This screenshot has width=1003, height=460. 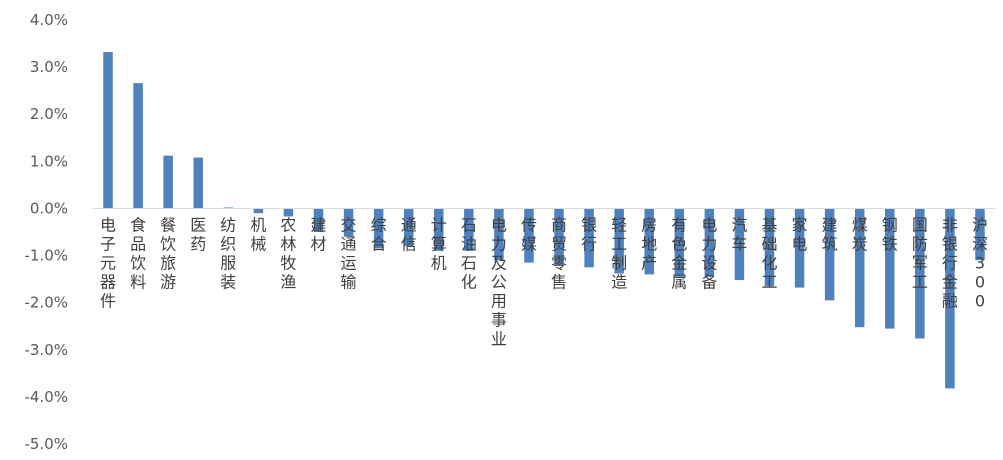 What do you see at coordinates (168, 253) in the screenshot?
I see `category-label: 餐饮旅游` at bounding box center [168, 253].